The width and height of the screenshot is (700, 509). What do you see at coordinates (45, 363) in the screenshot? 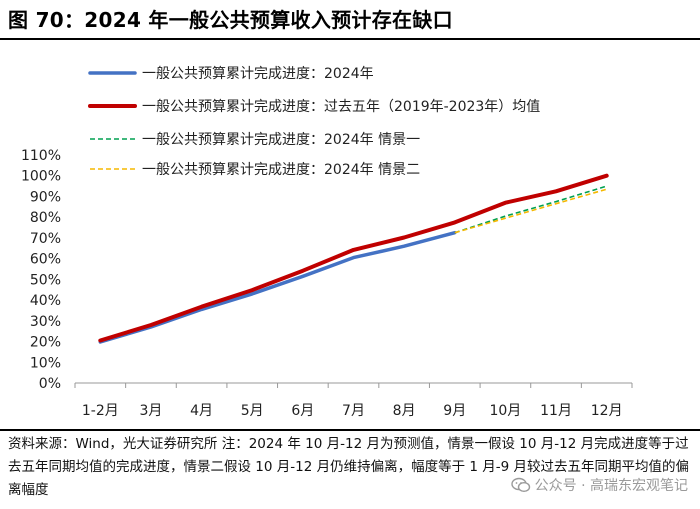
I see `y-tick-label: 10%` at bounding box center [45, 363].